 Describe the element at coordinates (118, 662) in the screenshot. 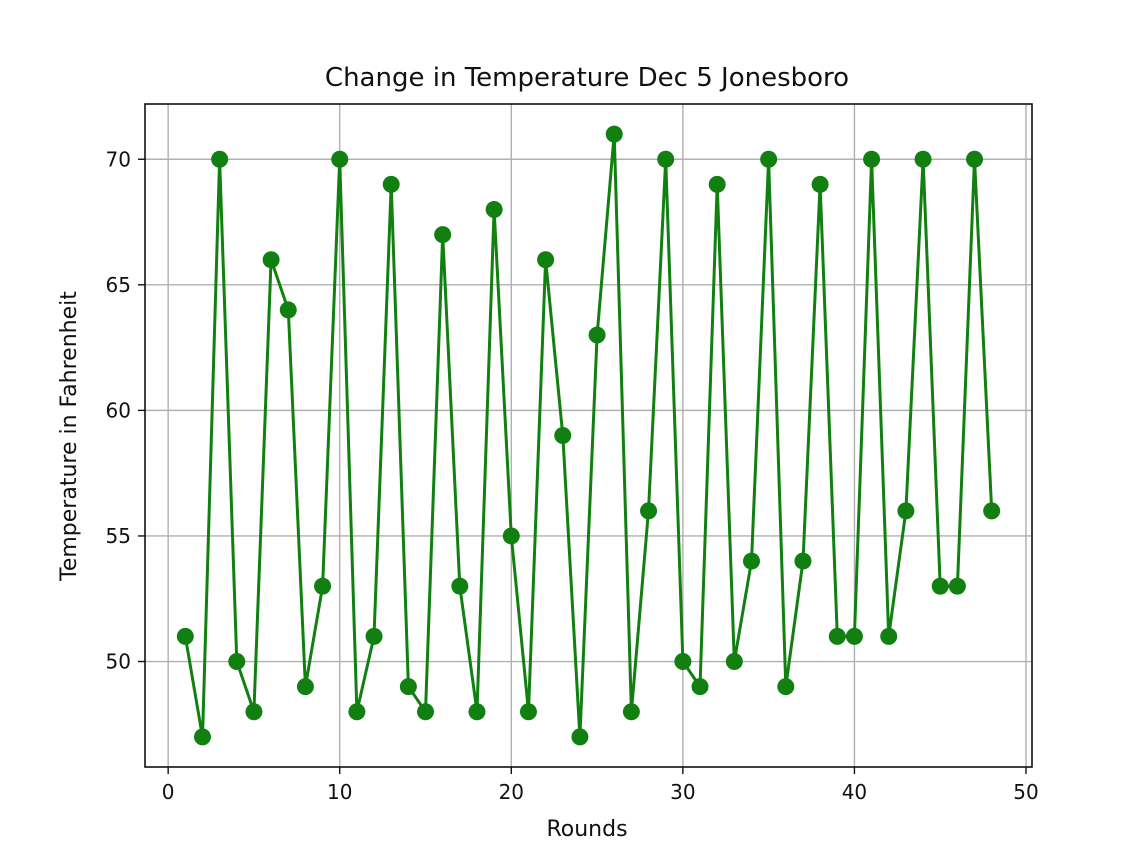

I see `y-tick-label: 50` at that location.